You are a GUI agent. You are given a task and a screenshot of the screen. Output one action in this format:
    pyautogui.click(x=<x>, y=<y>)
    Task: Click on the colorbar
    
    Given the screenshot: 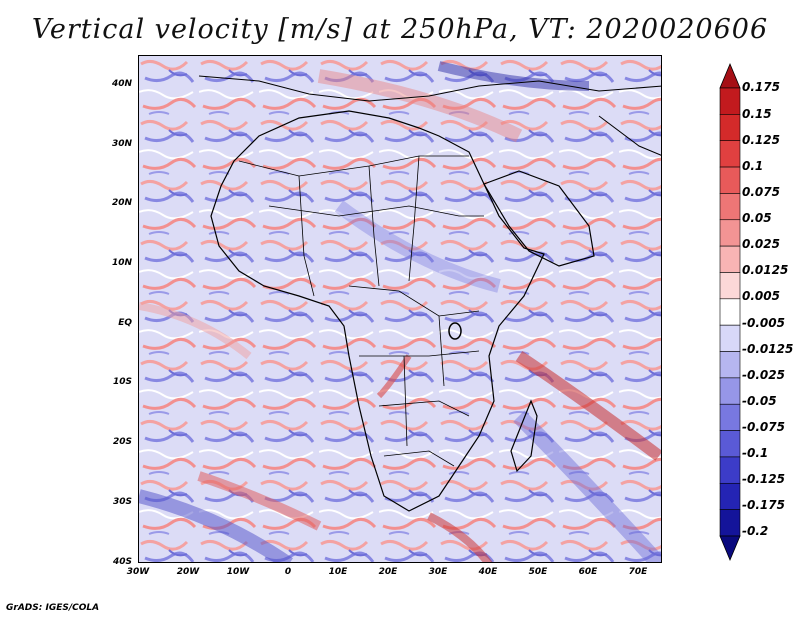 What is the action you would take?
    pyautogui.click(x=730, y=312)
    